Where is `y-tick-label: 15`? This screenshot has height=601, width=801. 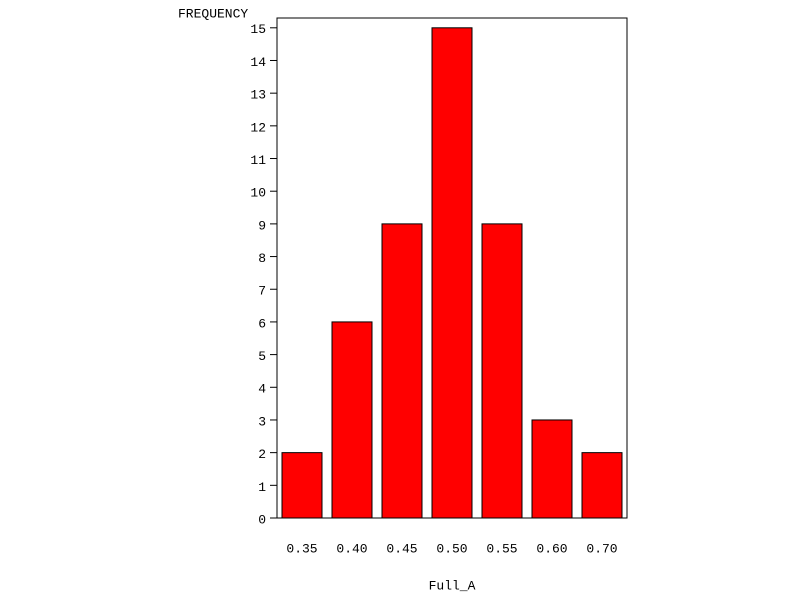 y-tick-label: 15 is located at coordinates (258, 29).